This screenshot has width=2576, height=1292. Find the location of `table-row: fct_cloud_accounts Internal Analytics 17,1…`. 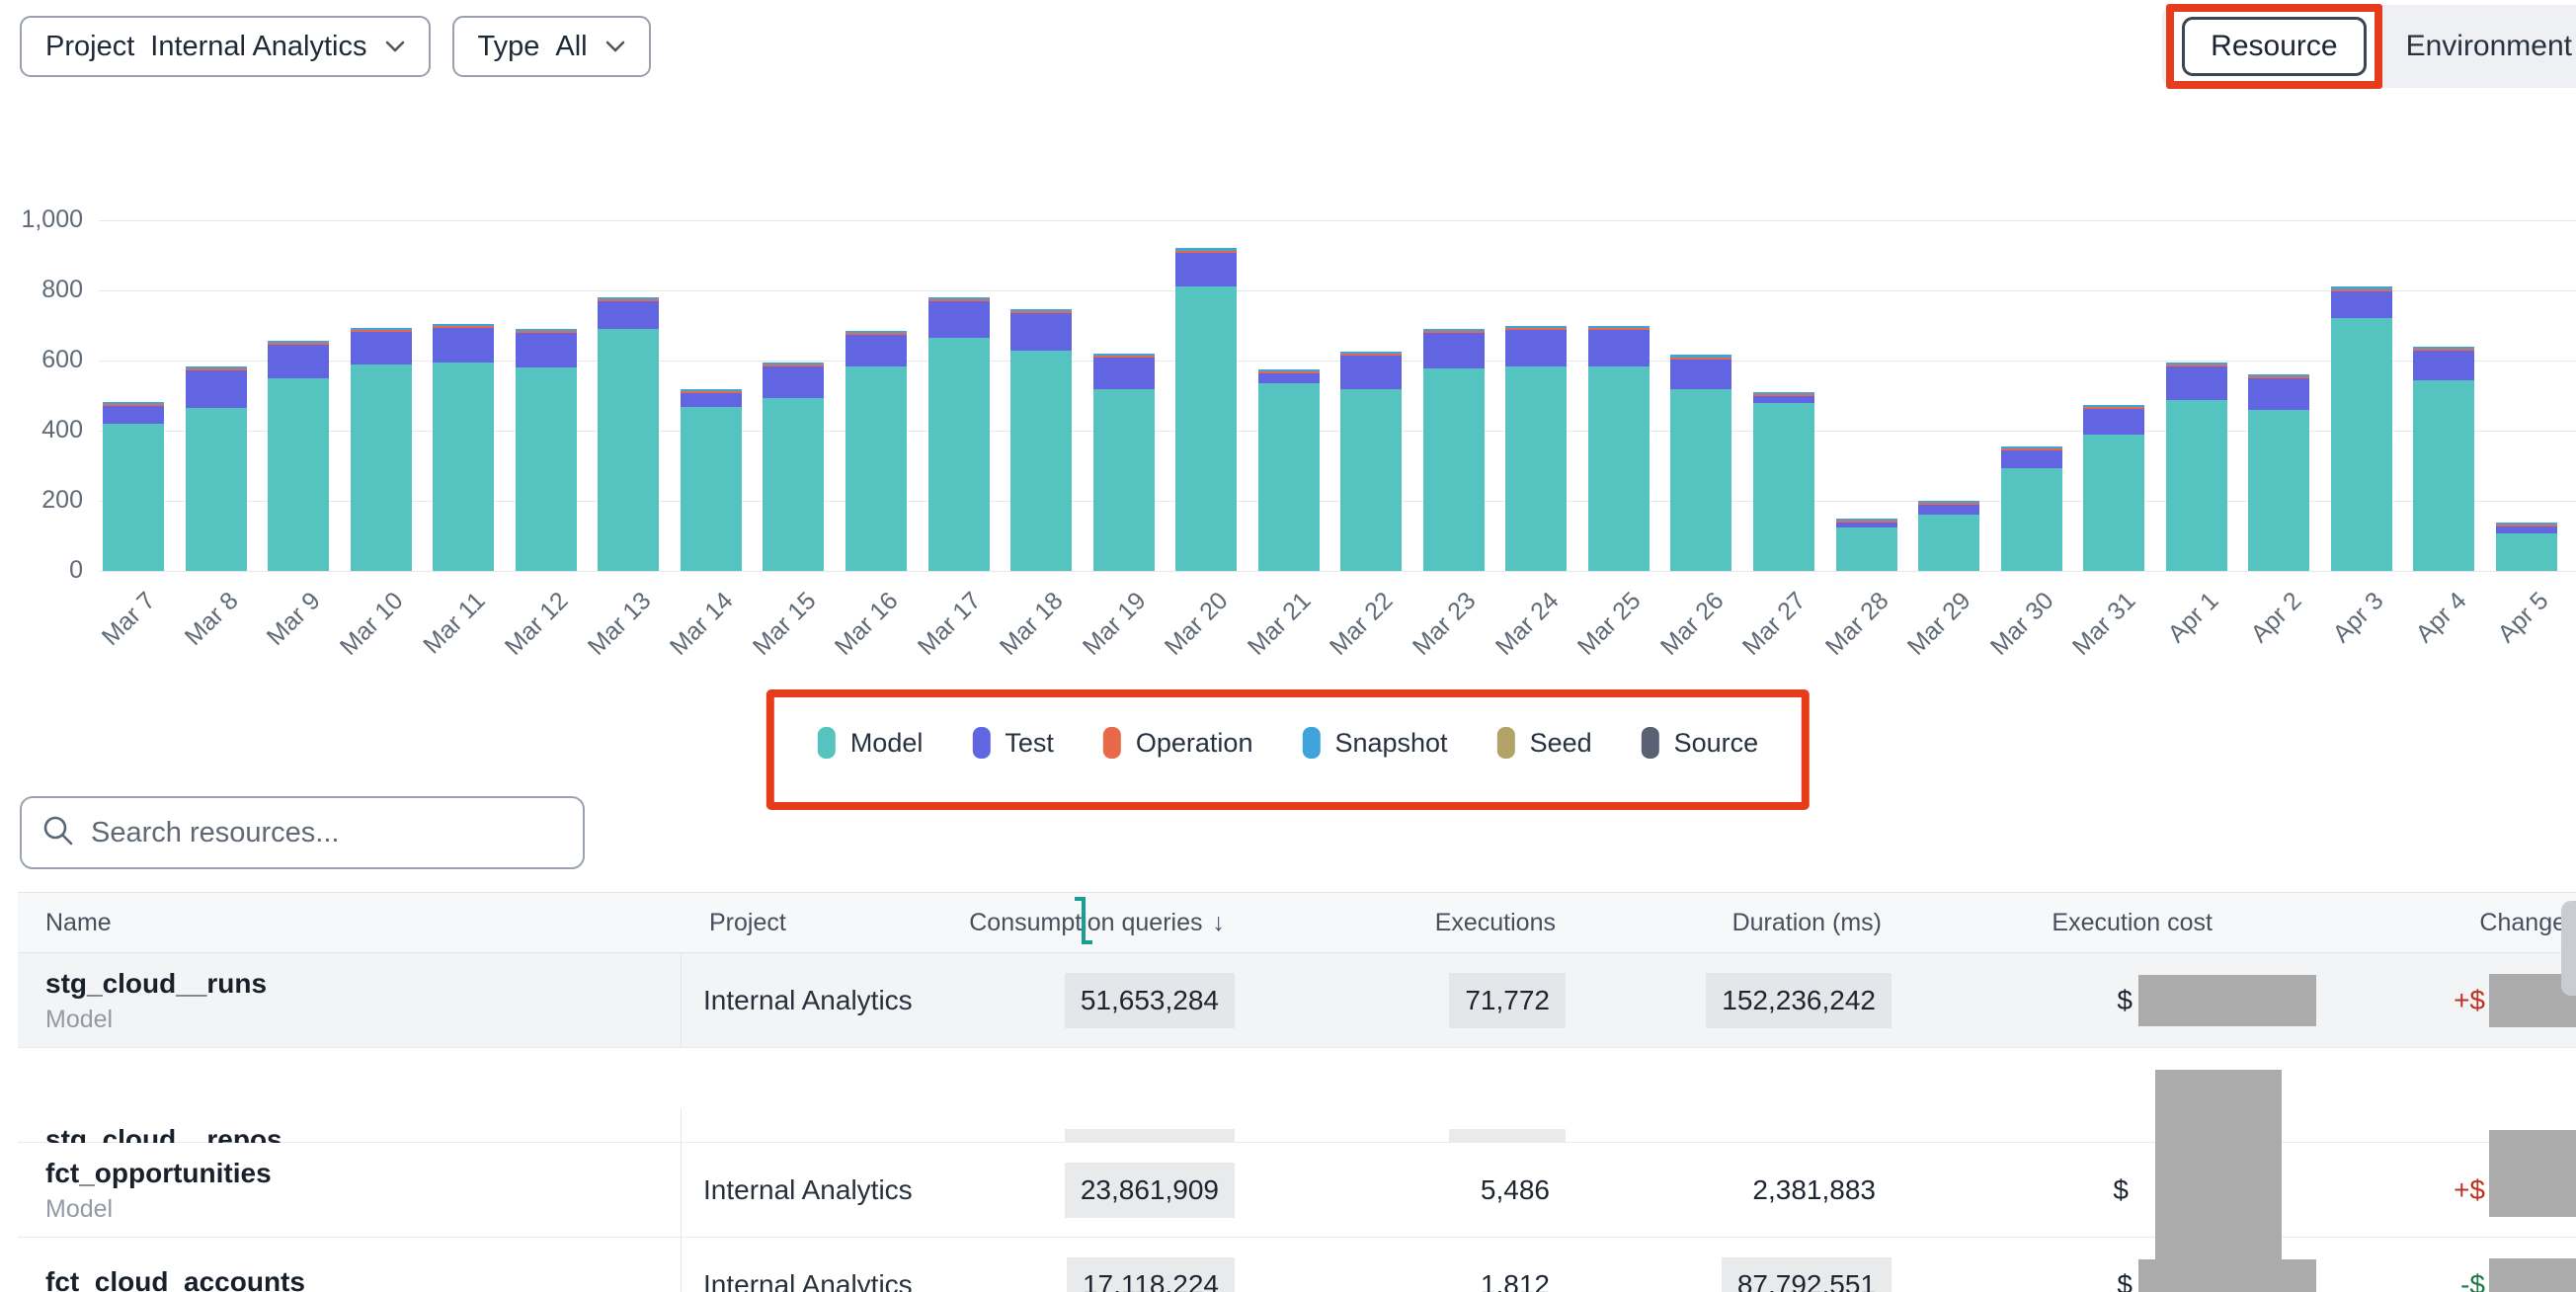

table-row: fct_cloud_accounts Internal Analytics 17,1… is located at coordinates (1297, 1265).